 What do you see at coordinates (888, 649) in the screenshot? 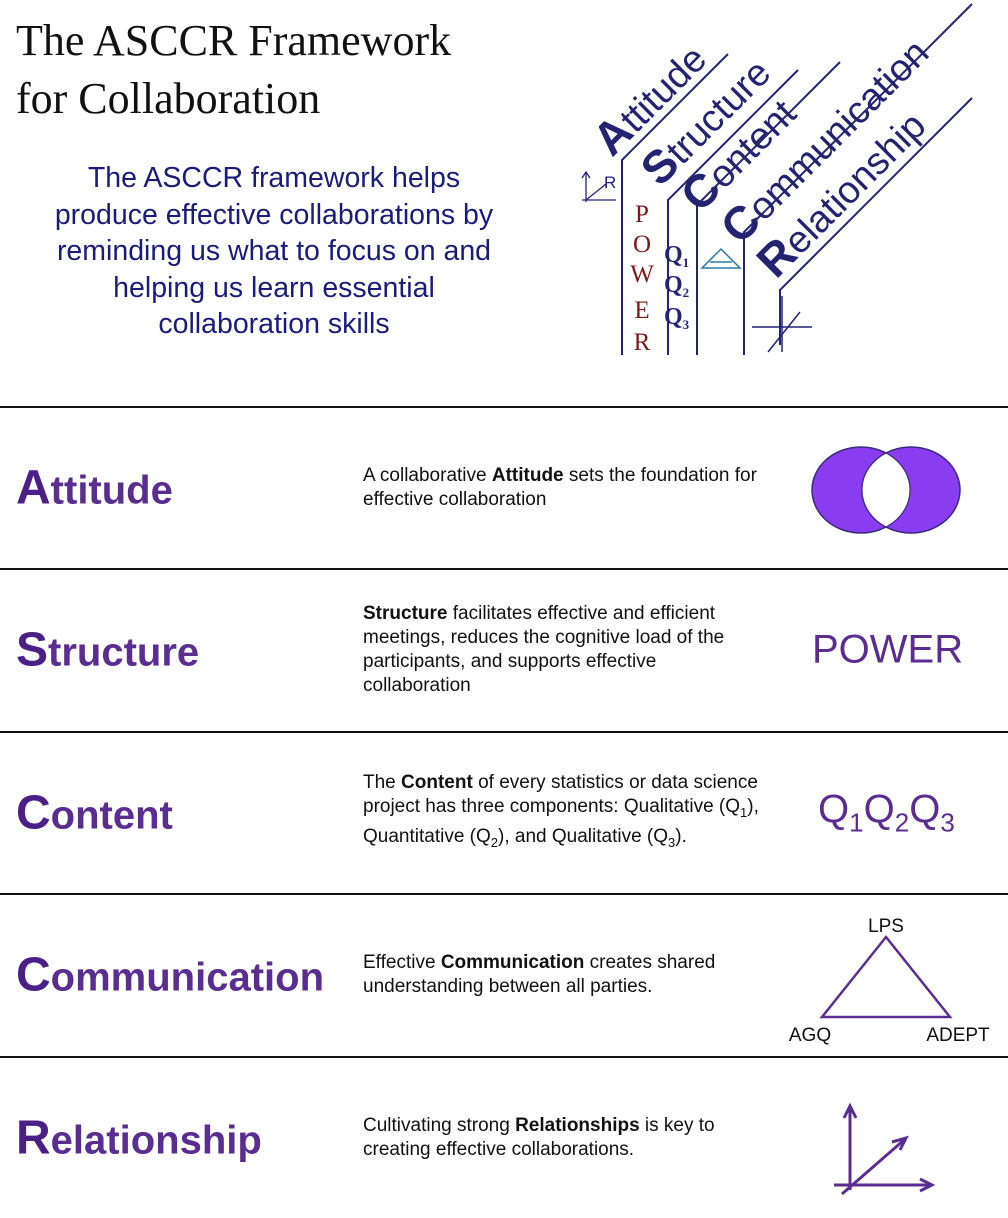
I see `power-label: POWER` at bounding box center [888, 649].